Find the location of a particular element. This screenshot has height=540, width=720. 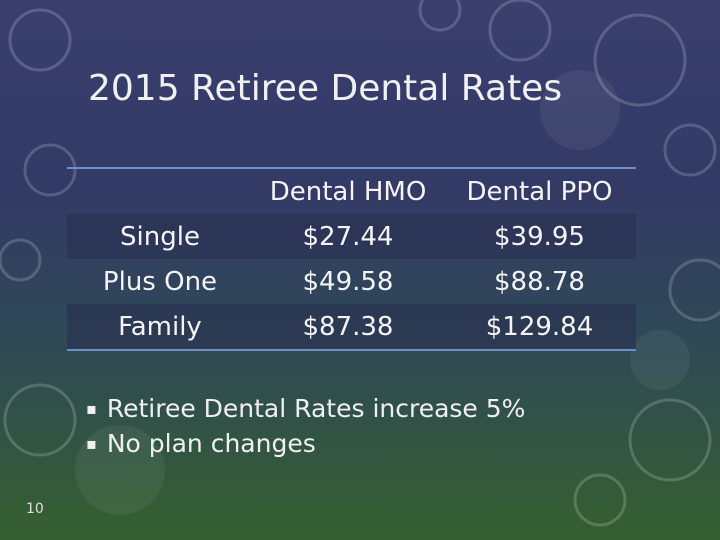

table-cell: $27.44 is located at coordinates (348, 236).